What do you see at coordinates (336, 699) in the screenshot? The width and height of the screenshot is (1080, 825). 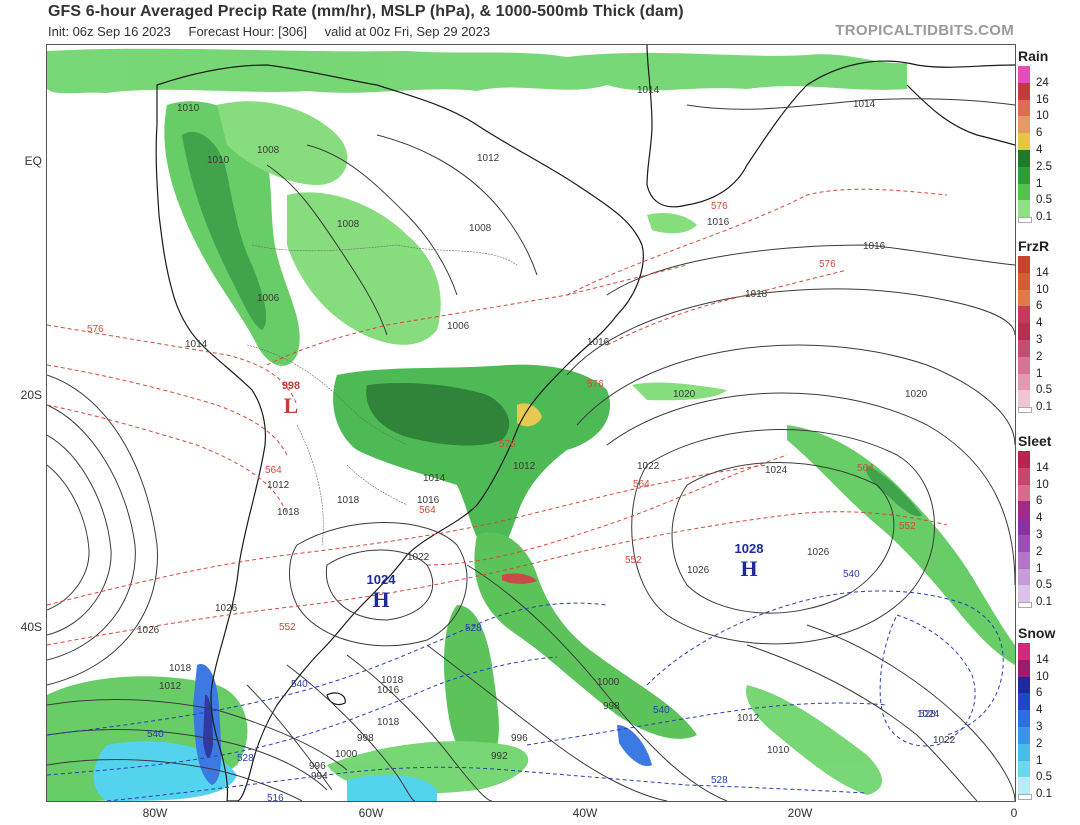 I see `coast-falklands` at bounding box center [336, 699].